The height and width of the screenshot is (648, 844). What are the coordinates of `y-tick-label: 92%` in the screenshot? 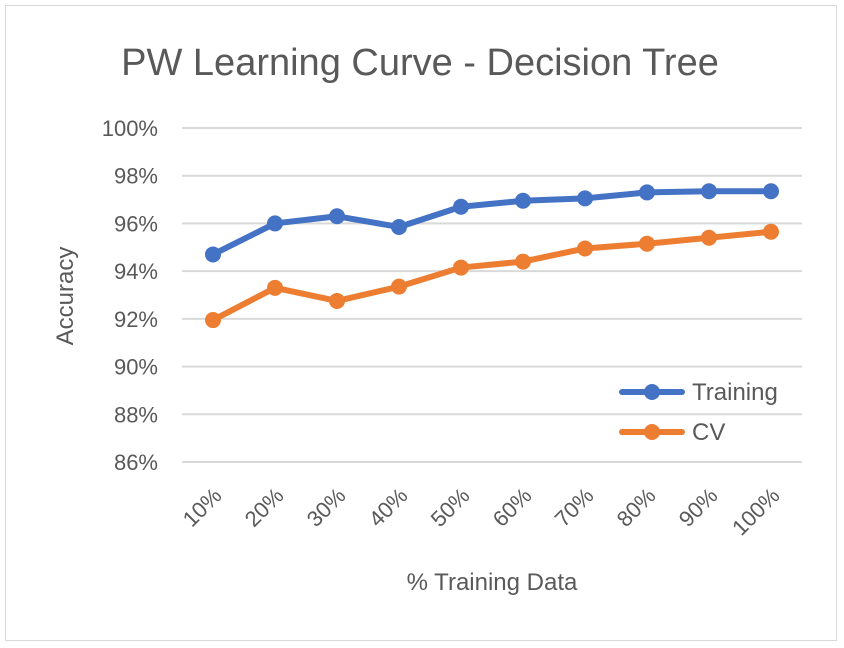 It's located at (136, 319).